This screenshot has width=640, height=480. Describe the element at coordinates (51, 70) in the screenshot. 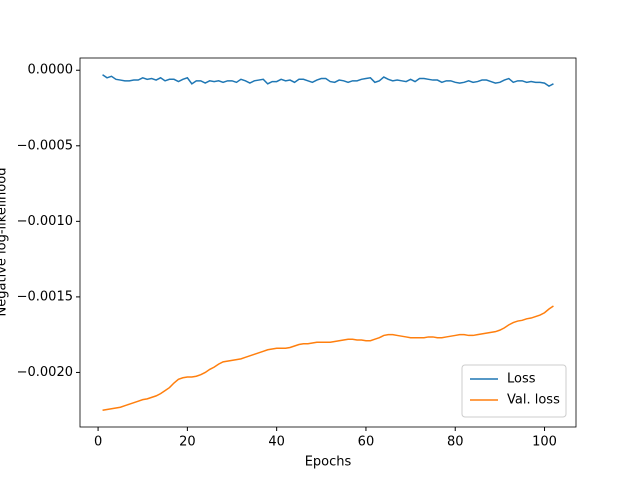

I see `y-tick-label: 0.0000` at that location.